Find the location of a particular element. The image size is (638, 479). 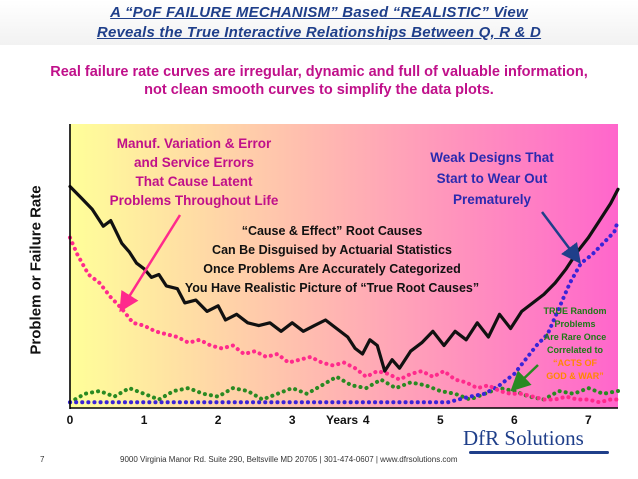

weak-line: Start to Wear Out is located at coordinates (492, 178).